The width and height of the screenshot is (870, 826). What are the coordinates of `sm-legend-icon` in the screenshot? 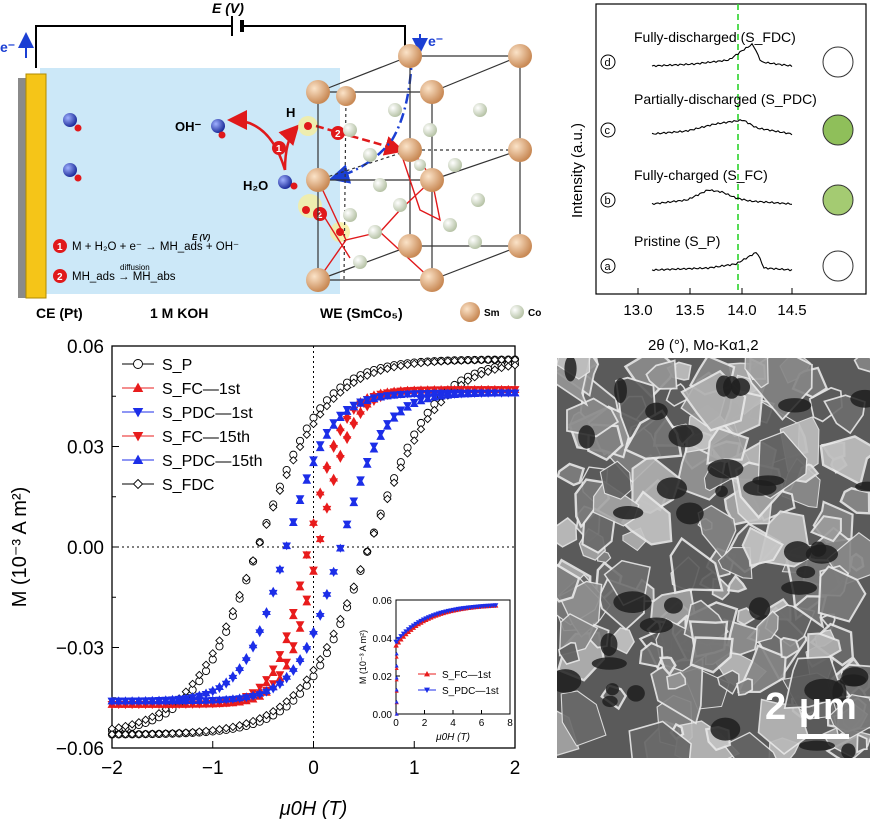 It's located at (470, 312).